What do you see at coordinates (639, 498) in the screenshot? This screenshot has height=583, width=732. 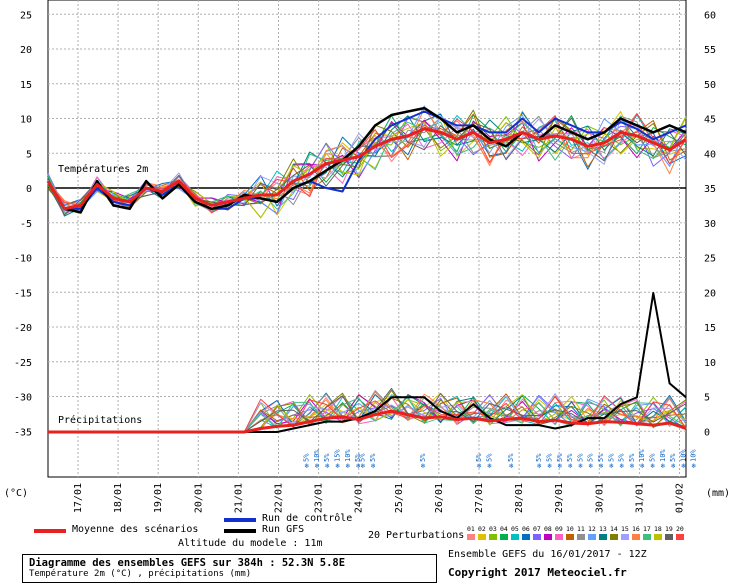 I see `date-tick: 31/01` at bounding box center [639, 498].